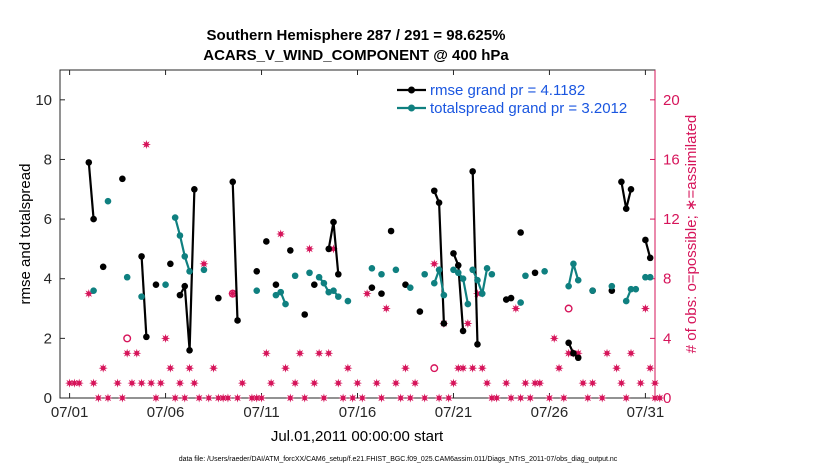  Describe the element at coordinates (528, 108) in the screenshot. I see `legend-spread-label: totalspread grand pr = 3.2012` at that location.